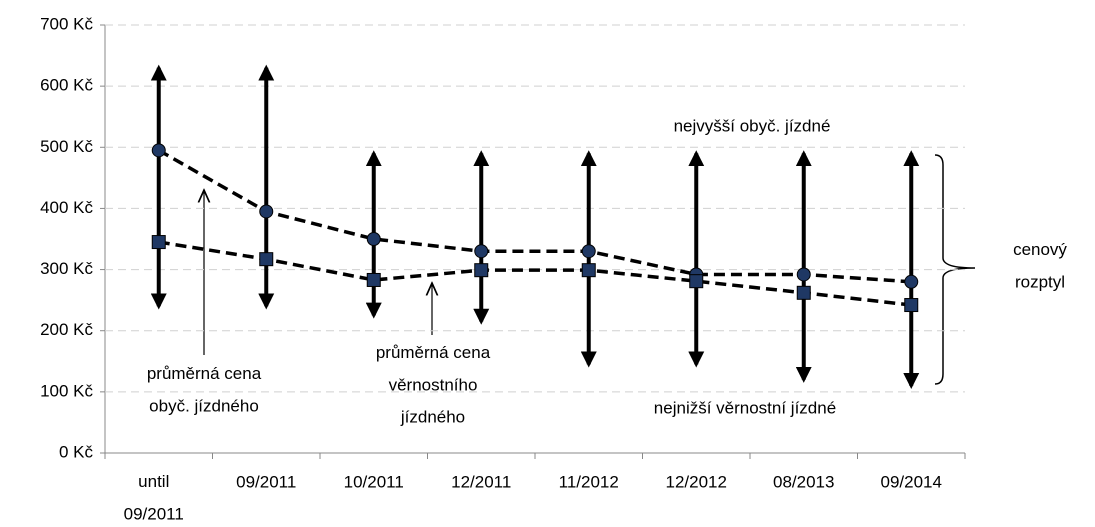 This screenshot has width=1095, height=527. Describe the element at coordinates (481, 481) in the screenshot. I see `x-tick-label: 12/2011` at that location.